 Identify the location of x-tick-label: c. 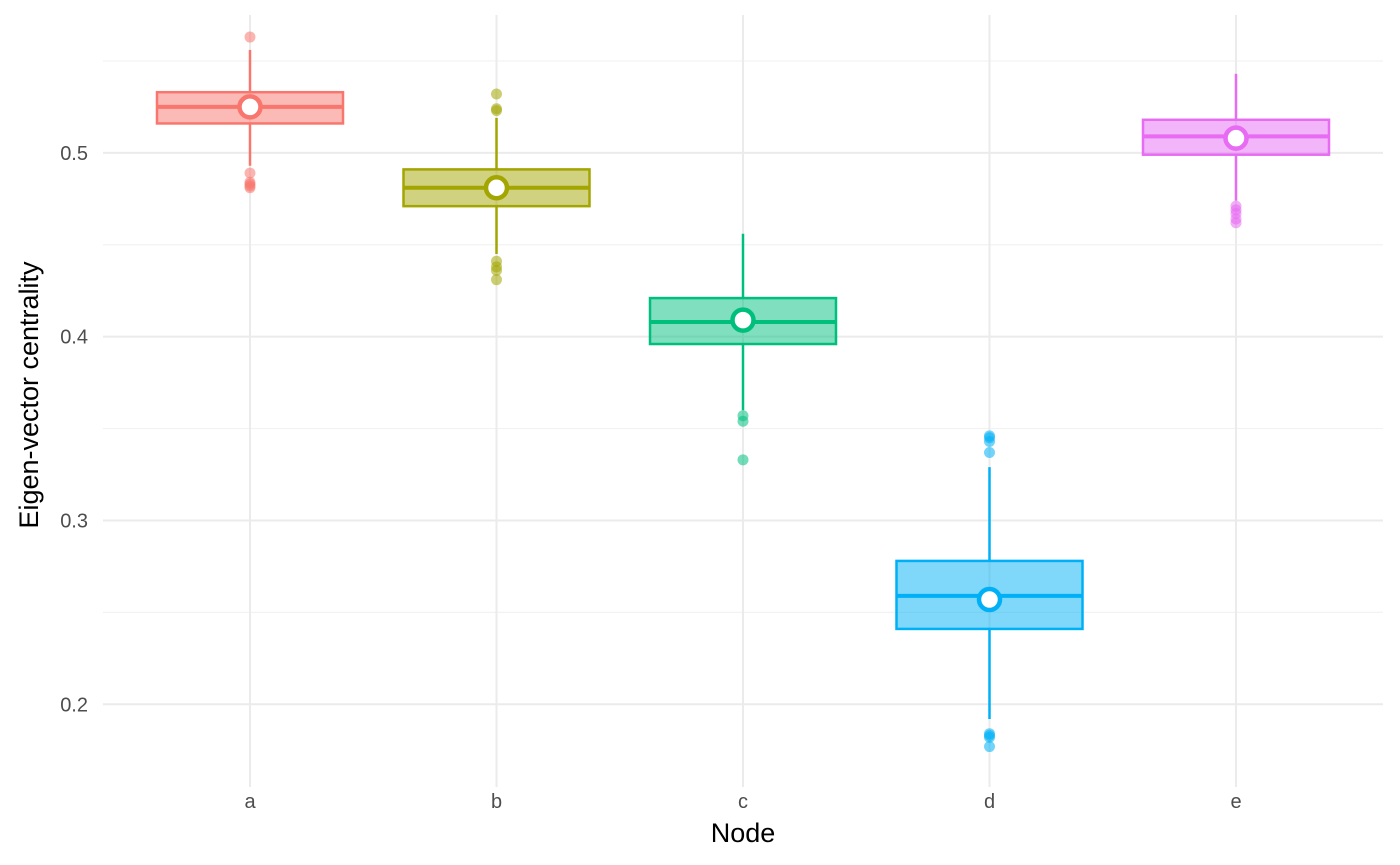
(743, 802).